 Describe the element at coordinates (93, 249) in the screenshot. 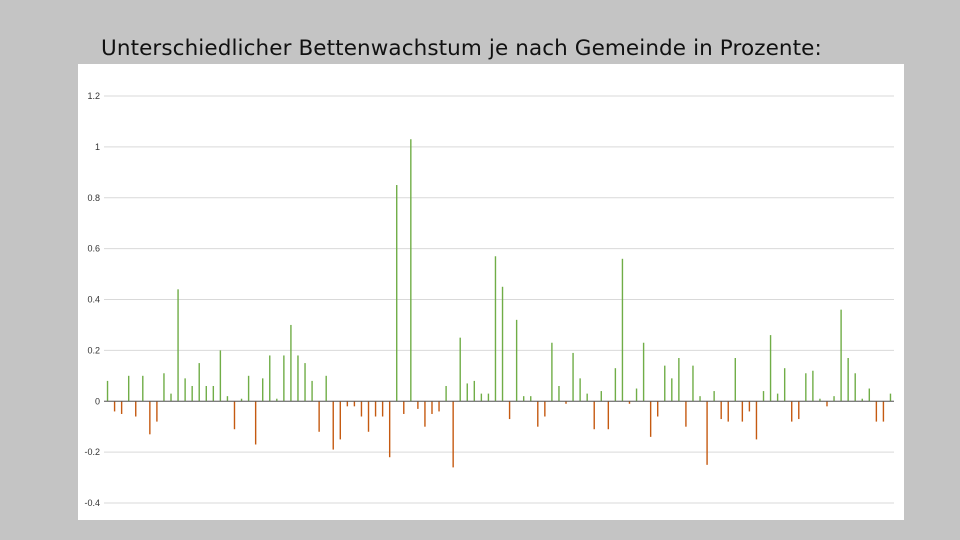

I see `y-tick-label: 0.6` at that location.